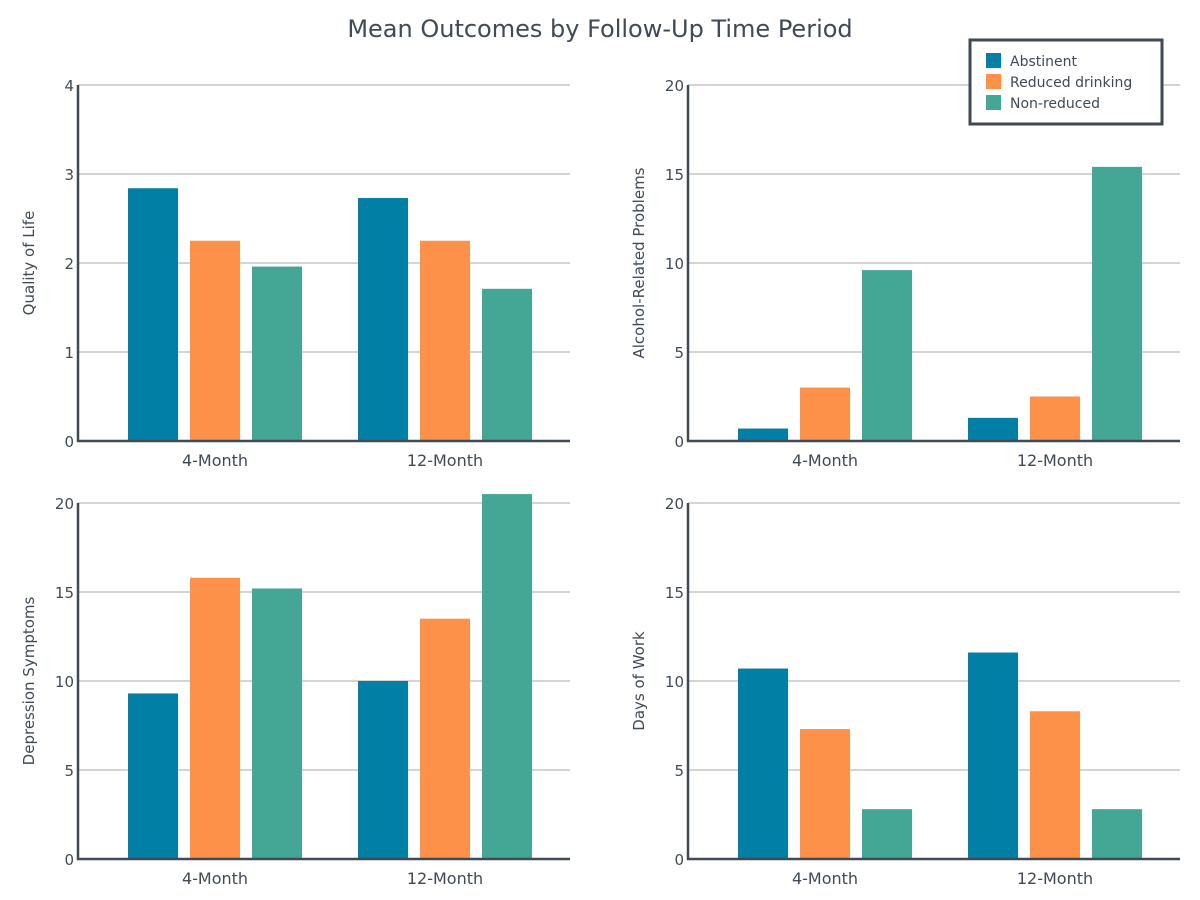 The height and width of the screenshot is (900, 1200). I want to click on chart-title: Mean Outcomes by Follow-Up Time Period, so click(599, 29).